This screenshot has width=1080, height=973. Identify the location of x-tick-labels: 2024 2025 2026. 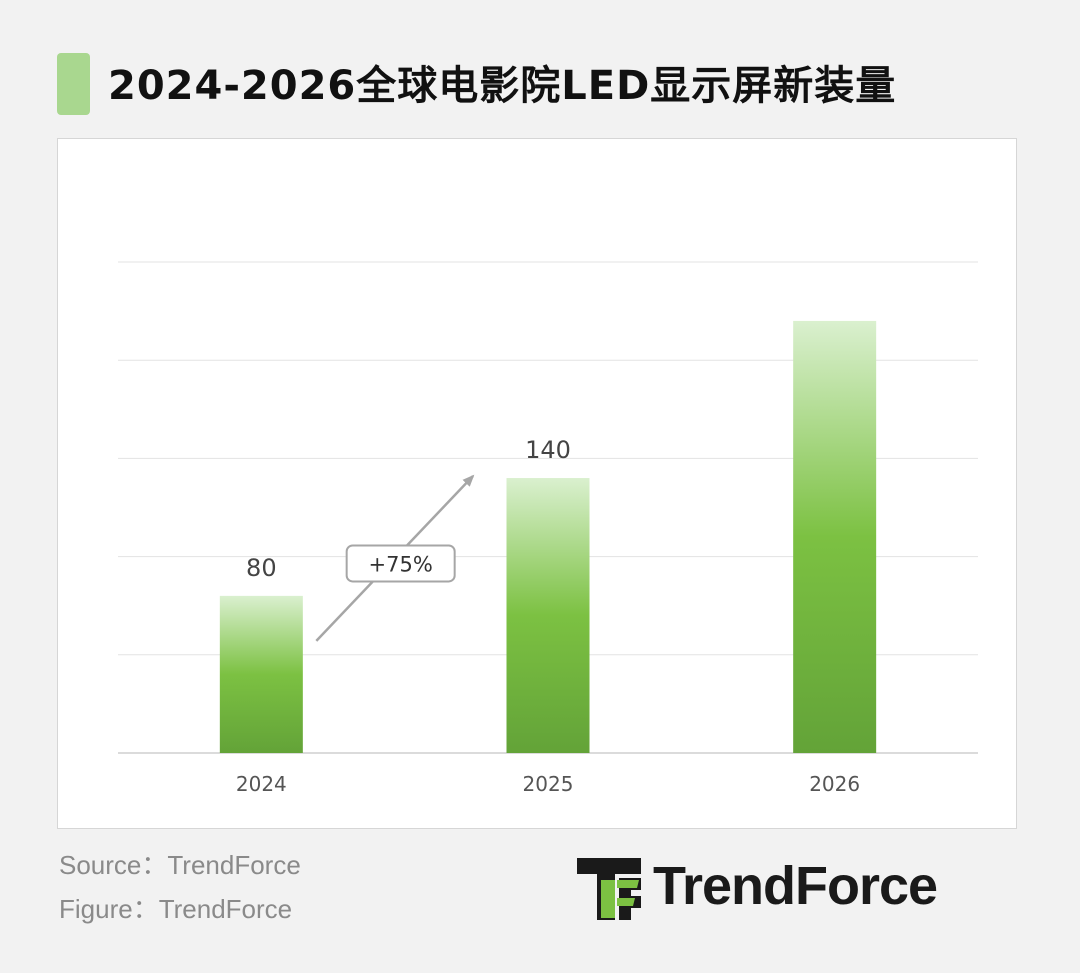
(548, 784).